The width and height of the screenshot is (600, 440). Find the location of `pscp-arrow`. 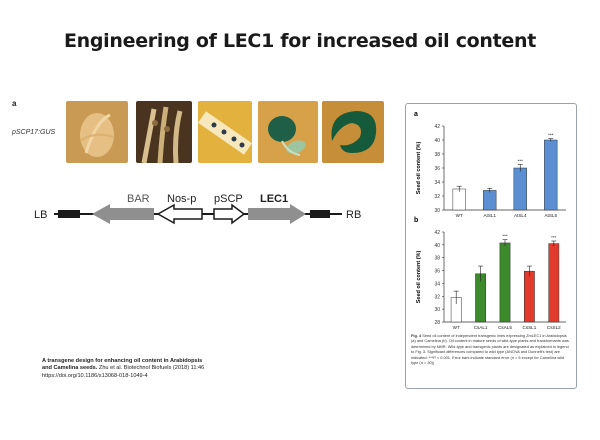

pscp-arrow is located at coordinates (229, 214).